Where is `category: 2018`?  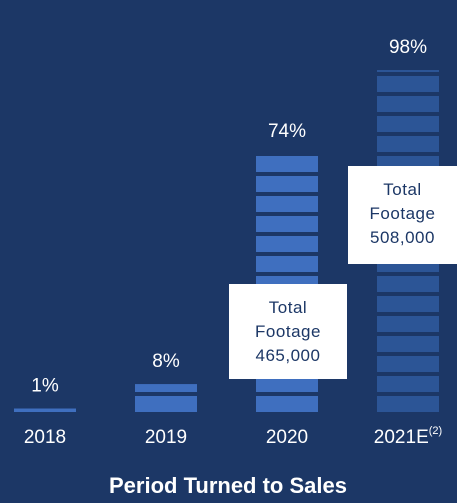
category: 2018 is located at coordinates (45, 437).